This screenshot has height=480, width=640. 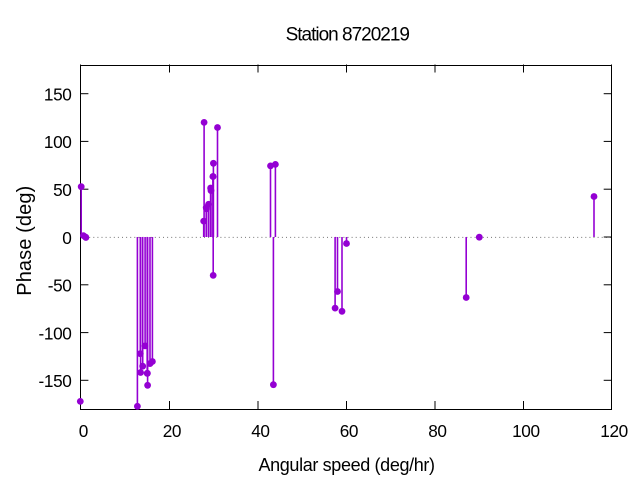 I want to click on svg-text: 50, so click(x=62, y=190).